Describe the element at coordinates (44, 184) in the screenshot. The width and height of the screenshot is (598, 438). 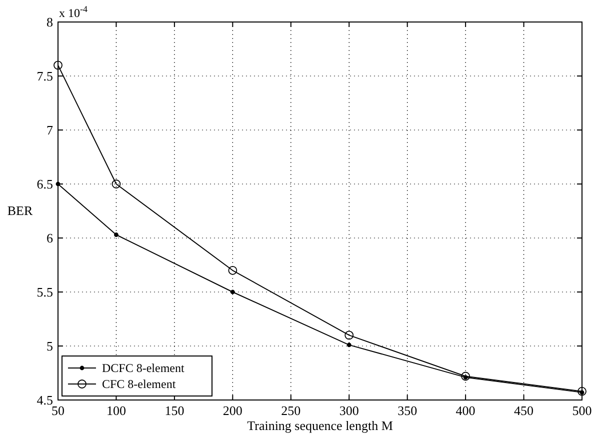
I see `y-tick-label: 6.5` at that location.